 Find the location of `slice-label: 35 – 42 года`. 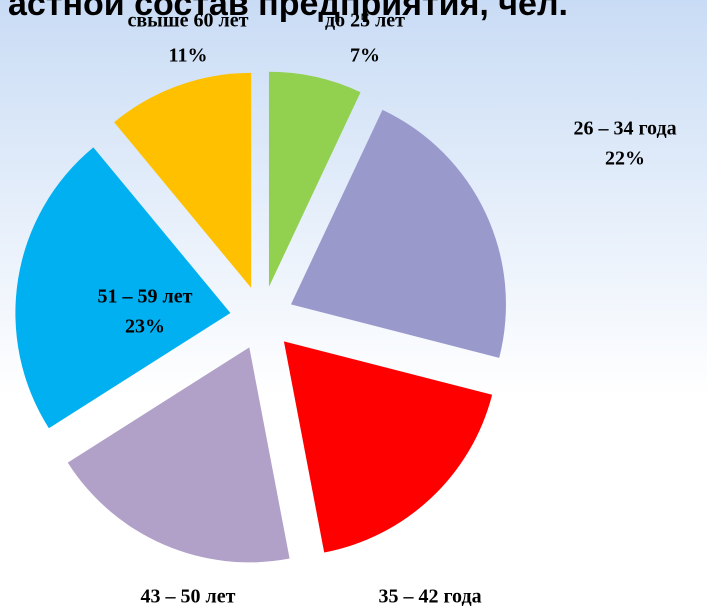

slice-label: 35 – 42 года is located at coordinates (429, 597).